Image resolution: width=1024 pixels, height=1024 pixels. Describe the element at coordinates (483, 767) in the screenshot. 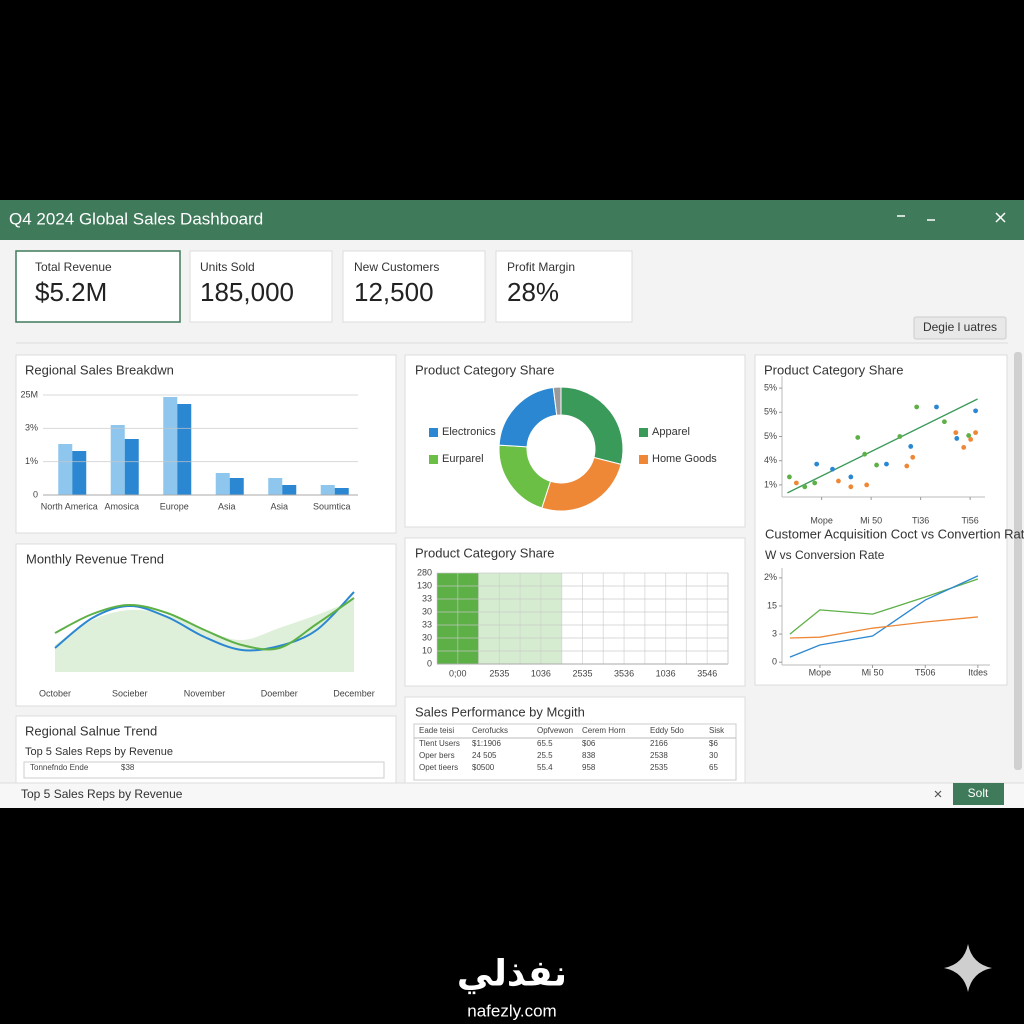

I see `table-cell: $0500` at that location.